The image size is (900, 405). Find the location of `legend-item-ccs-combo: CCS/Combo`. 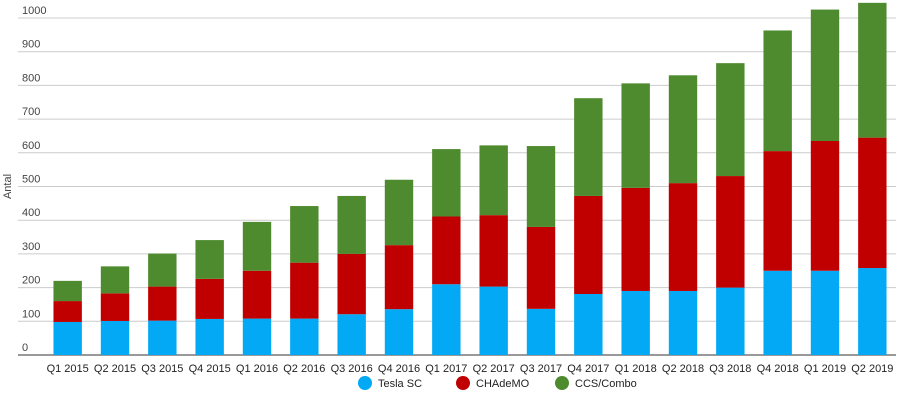

legend-item-ccs-combo: CCS/Combo is located at coordinates (596, 383).